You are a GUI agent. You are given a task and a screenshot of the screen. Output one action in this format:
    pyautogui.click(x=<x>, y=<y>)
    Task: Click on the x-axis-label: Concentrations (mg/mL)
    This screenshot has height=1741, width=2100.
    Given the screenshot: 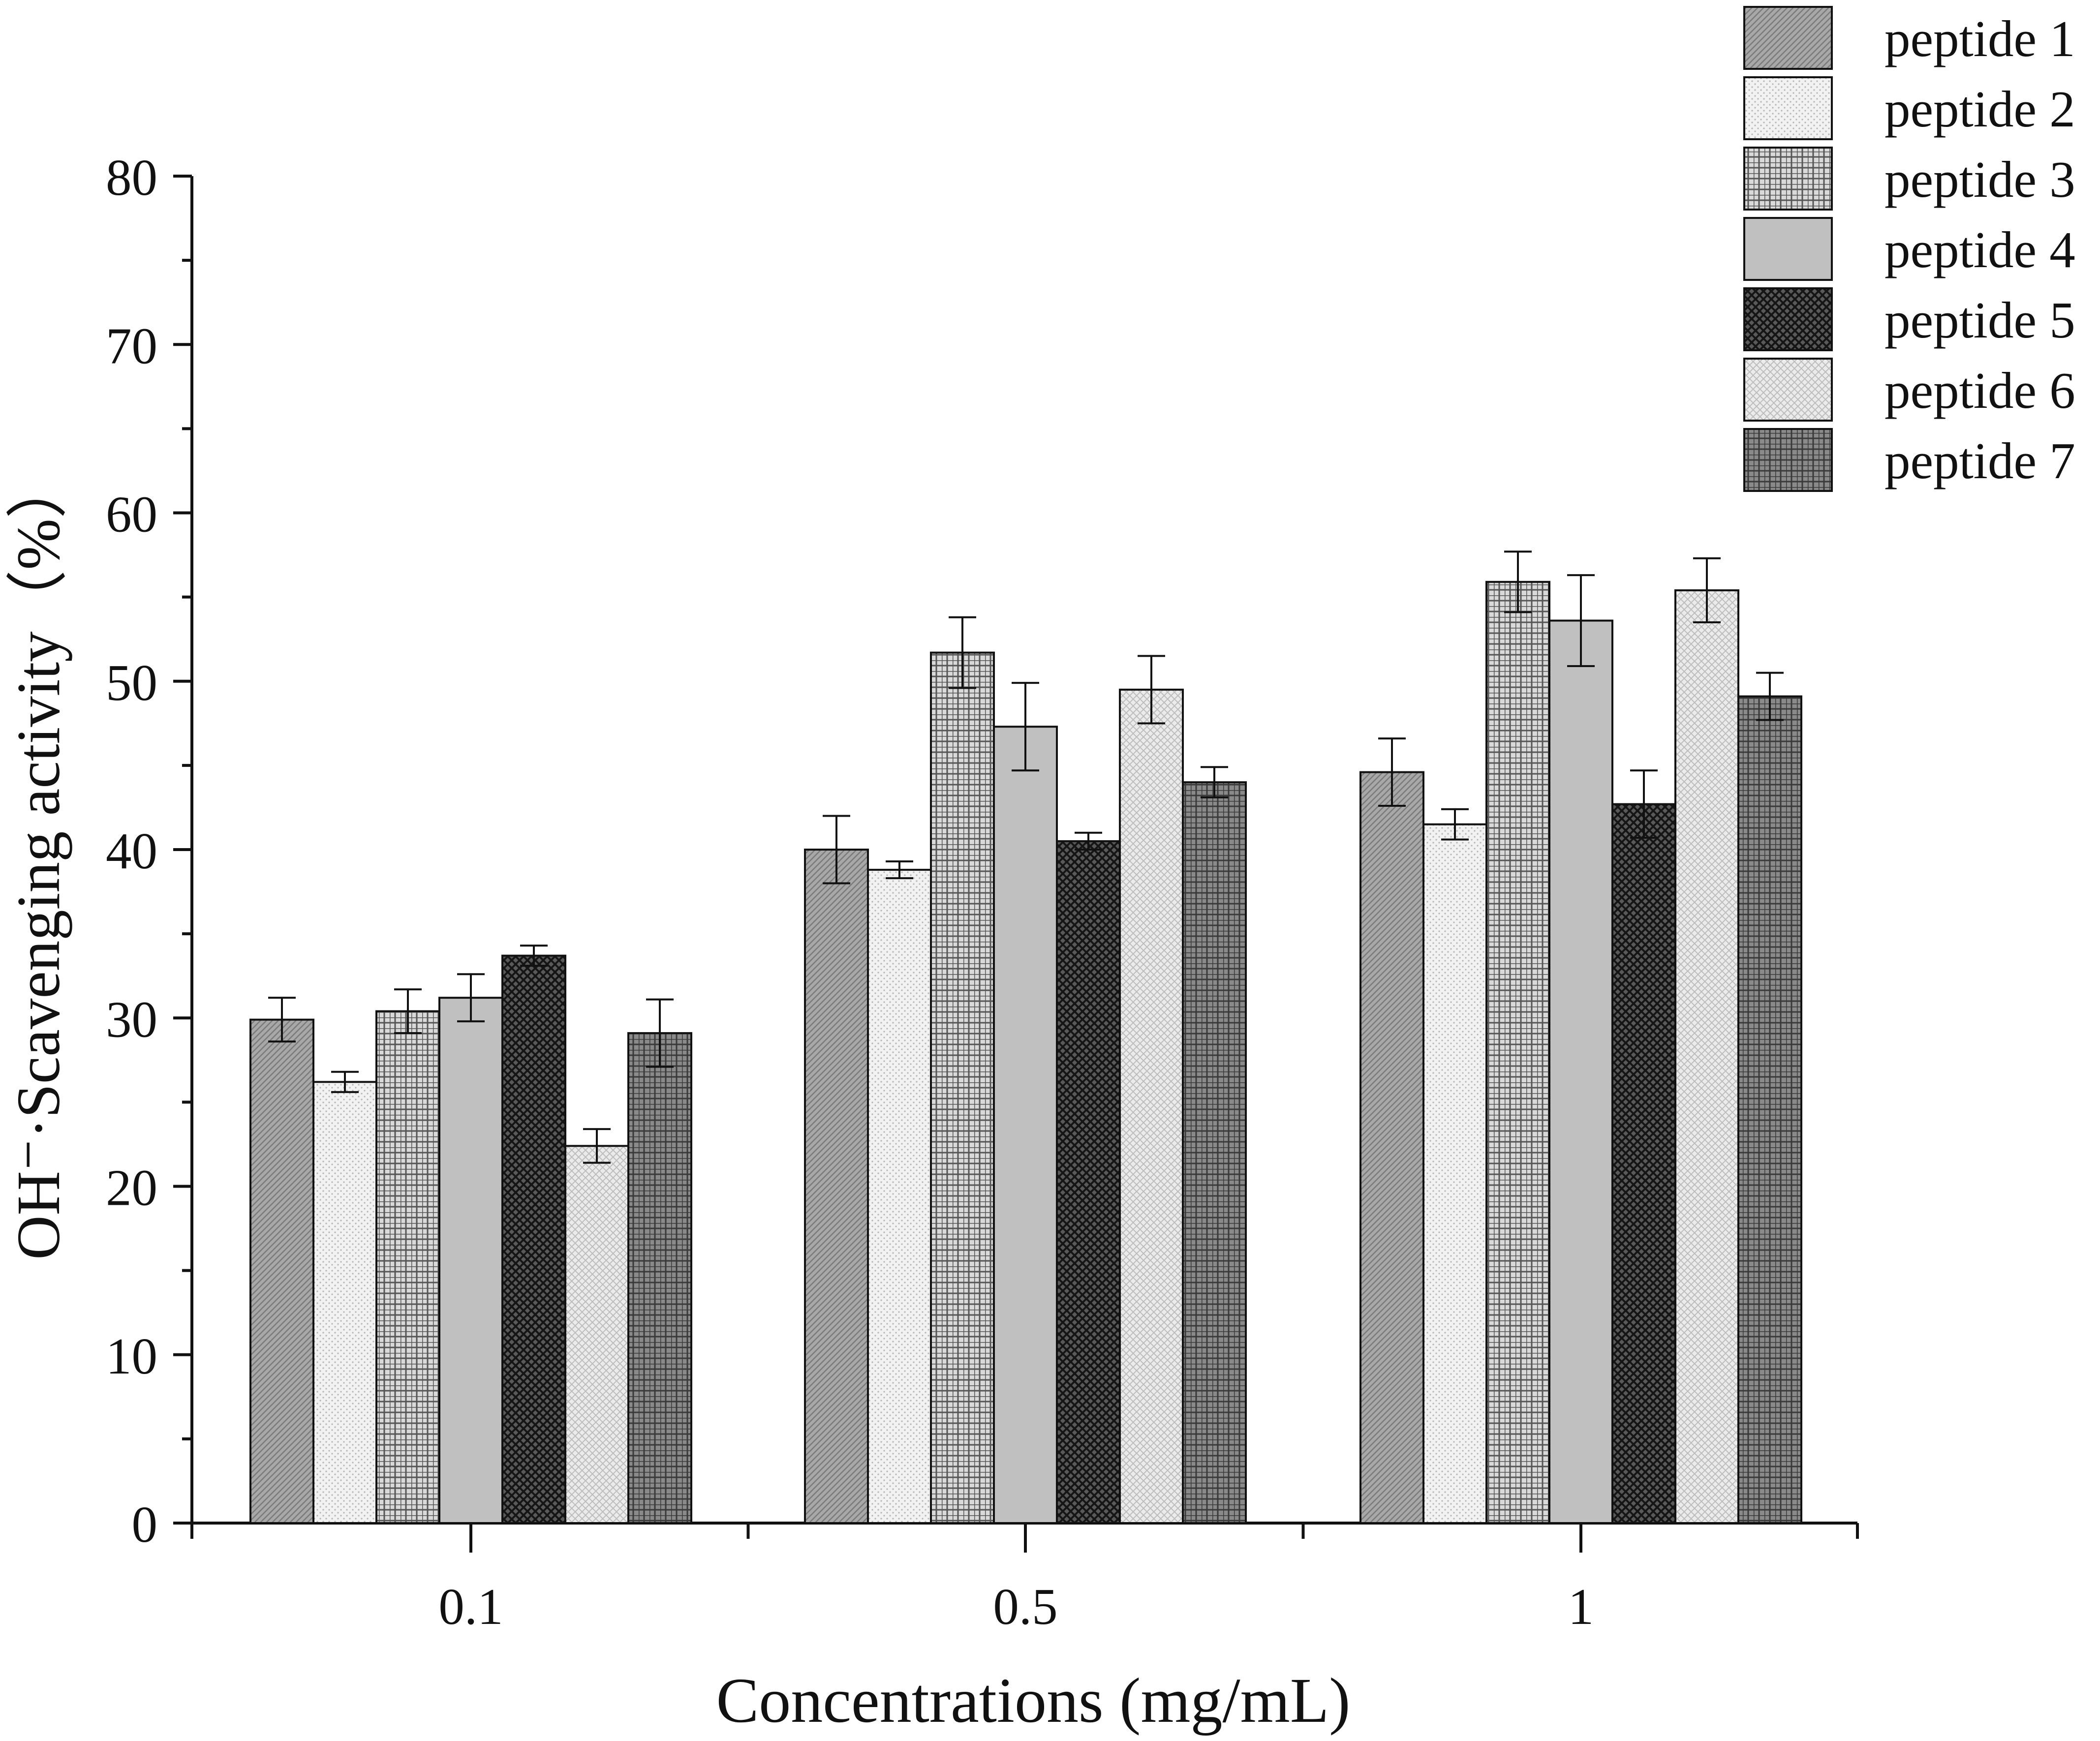 What is the action you would take?
    pyautogui.click(x=1033, y=1700)
    